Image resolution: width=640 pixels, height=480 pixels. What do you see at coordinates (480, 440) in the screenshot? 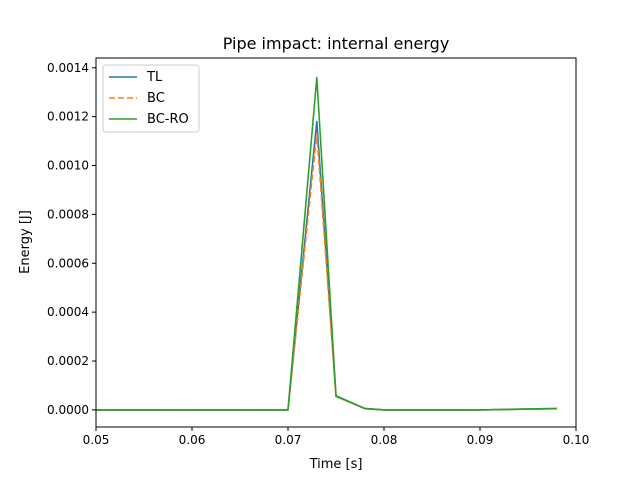
I see `x-tick-label: 0.09` at bounding box center [480, 440].